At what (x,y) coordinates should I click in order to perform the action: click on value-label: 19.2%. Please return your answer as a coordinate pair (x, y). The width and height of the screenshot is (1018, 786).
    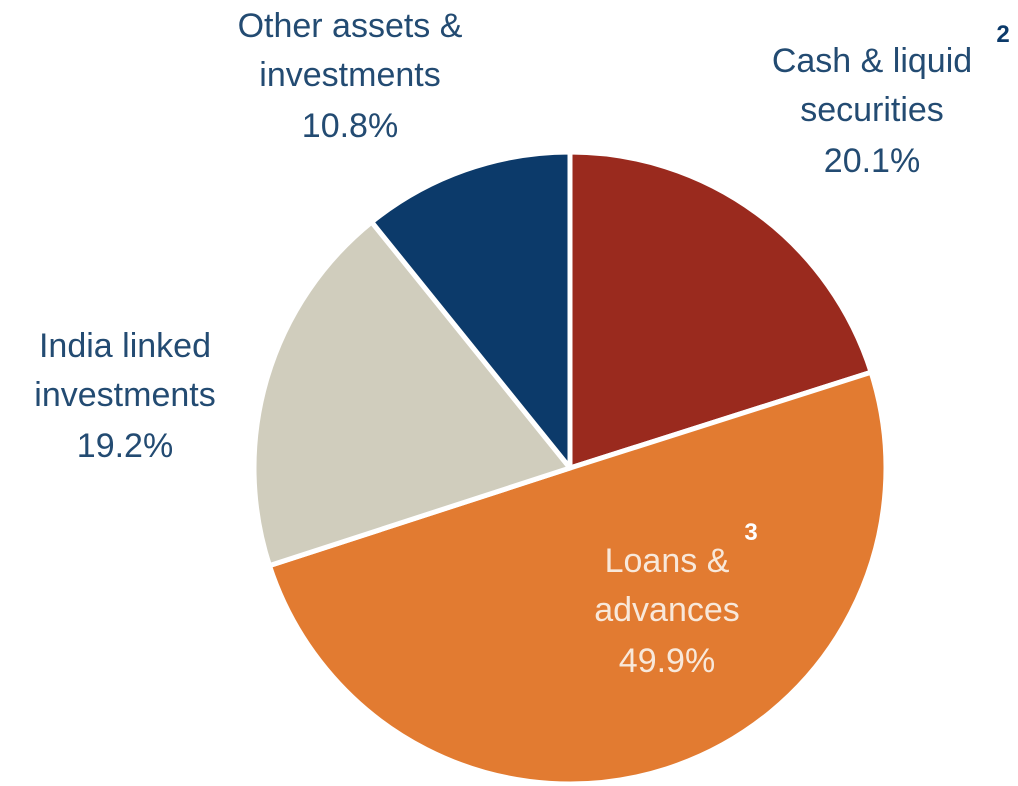
    Looking at the image, I should click on (125, 446).